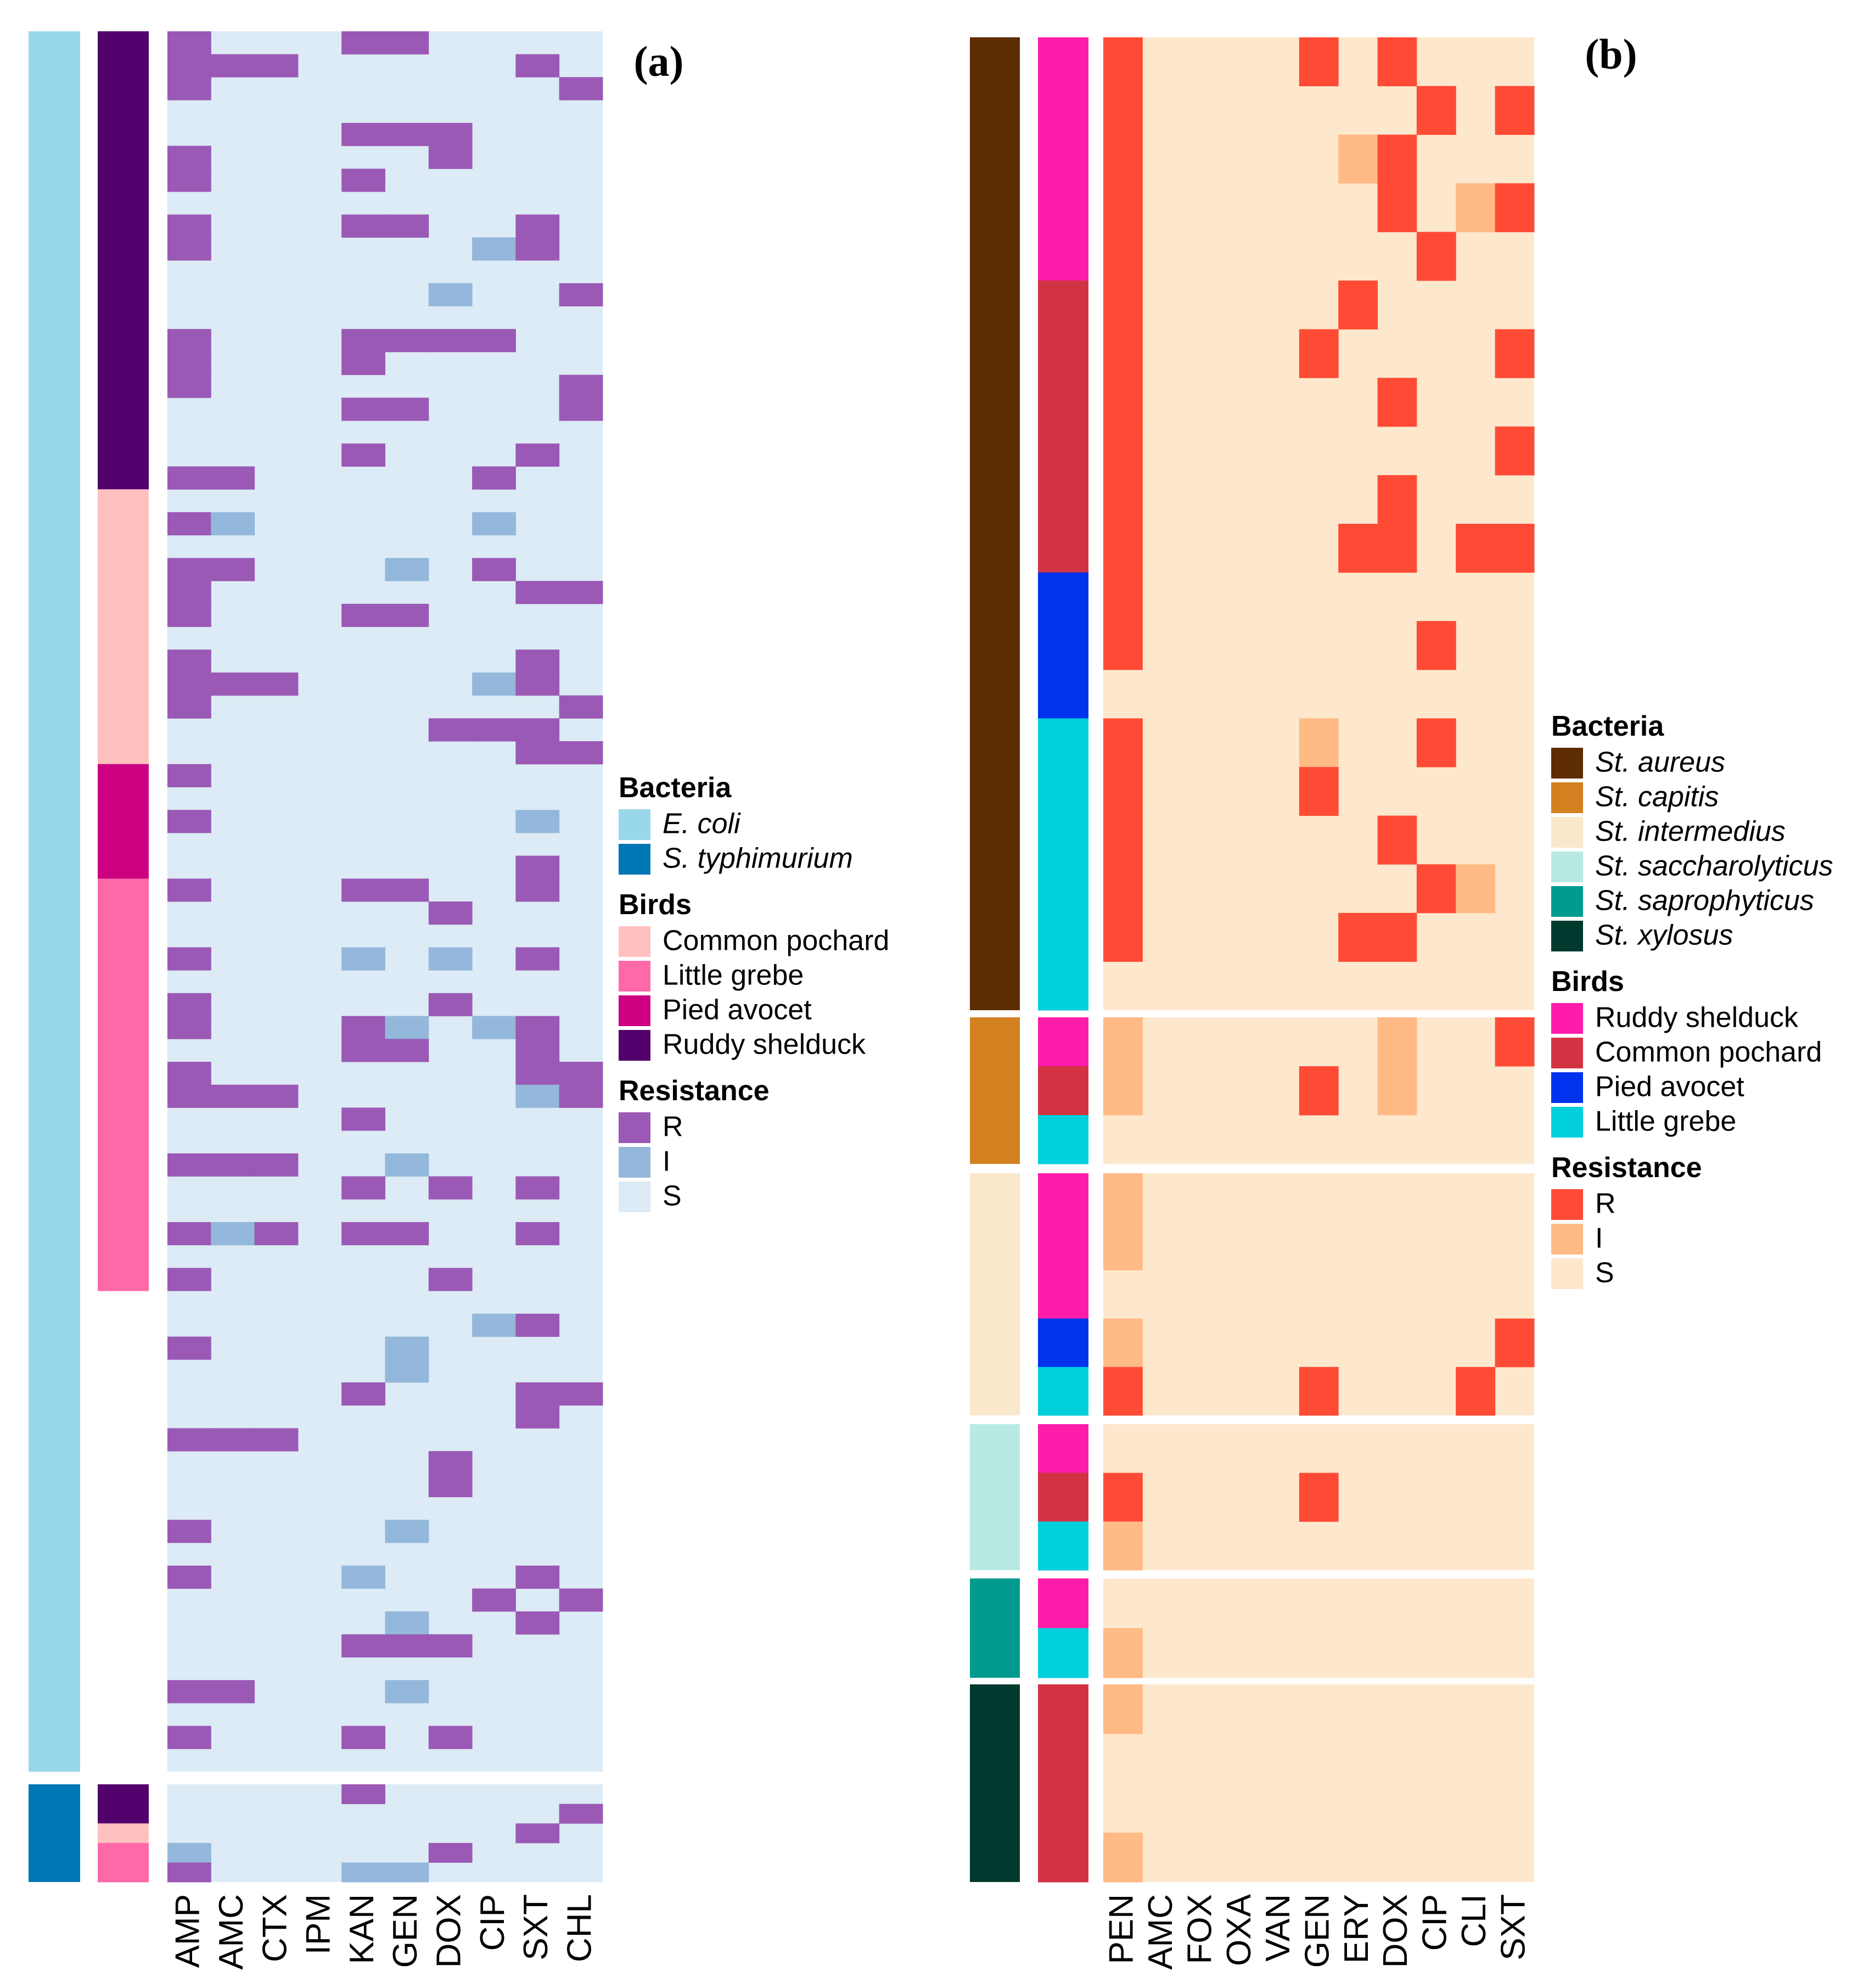 The image size is (1869, 1988). I want to click on legend-label: I, so click(666, 1162).